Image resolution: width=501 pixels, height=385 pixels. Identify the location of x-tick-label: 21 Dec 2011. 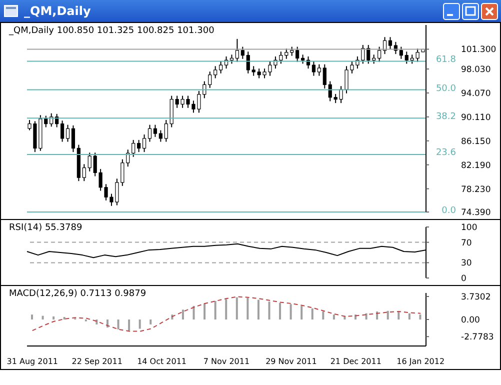
(356, 361).